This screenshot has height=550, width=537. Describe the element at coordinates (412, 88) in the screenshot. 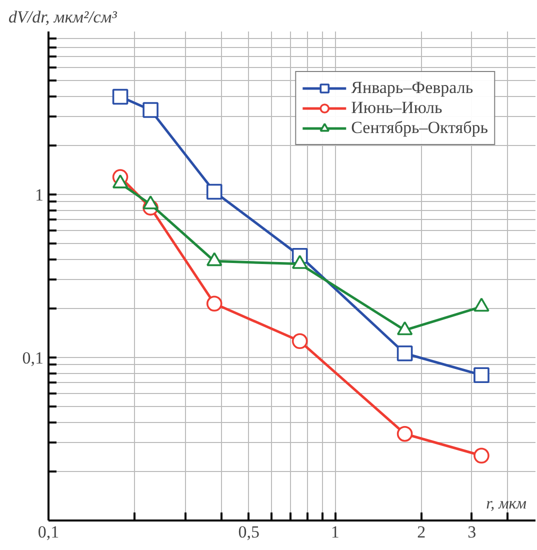

I see `legend-label: Январь–Февраль` at that location.